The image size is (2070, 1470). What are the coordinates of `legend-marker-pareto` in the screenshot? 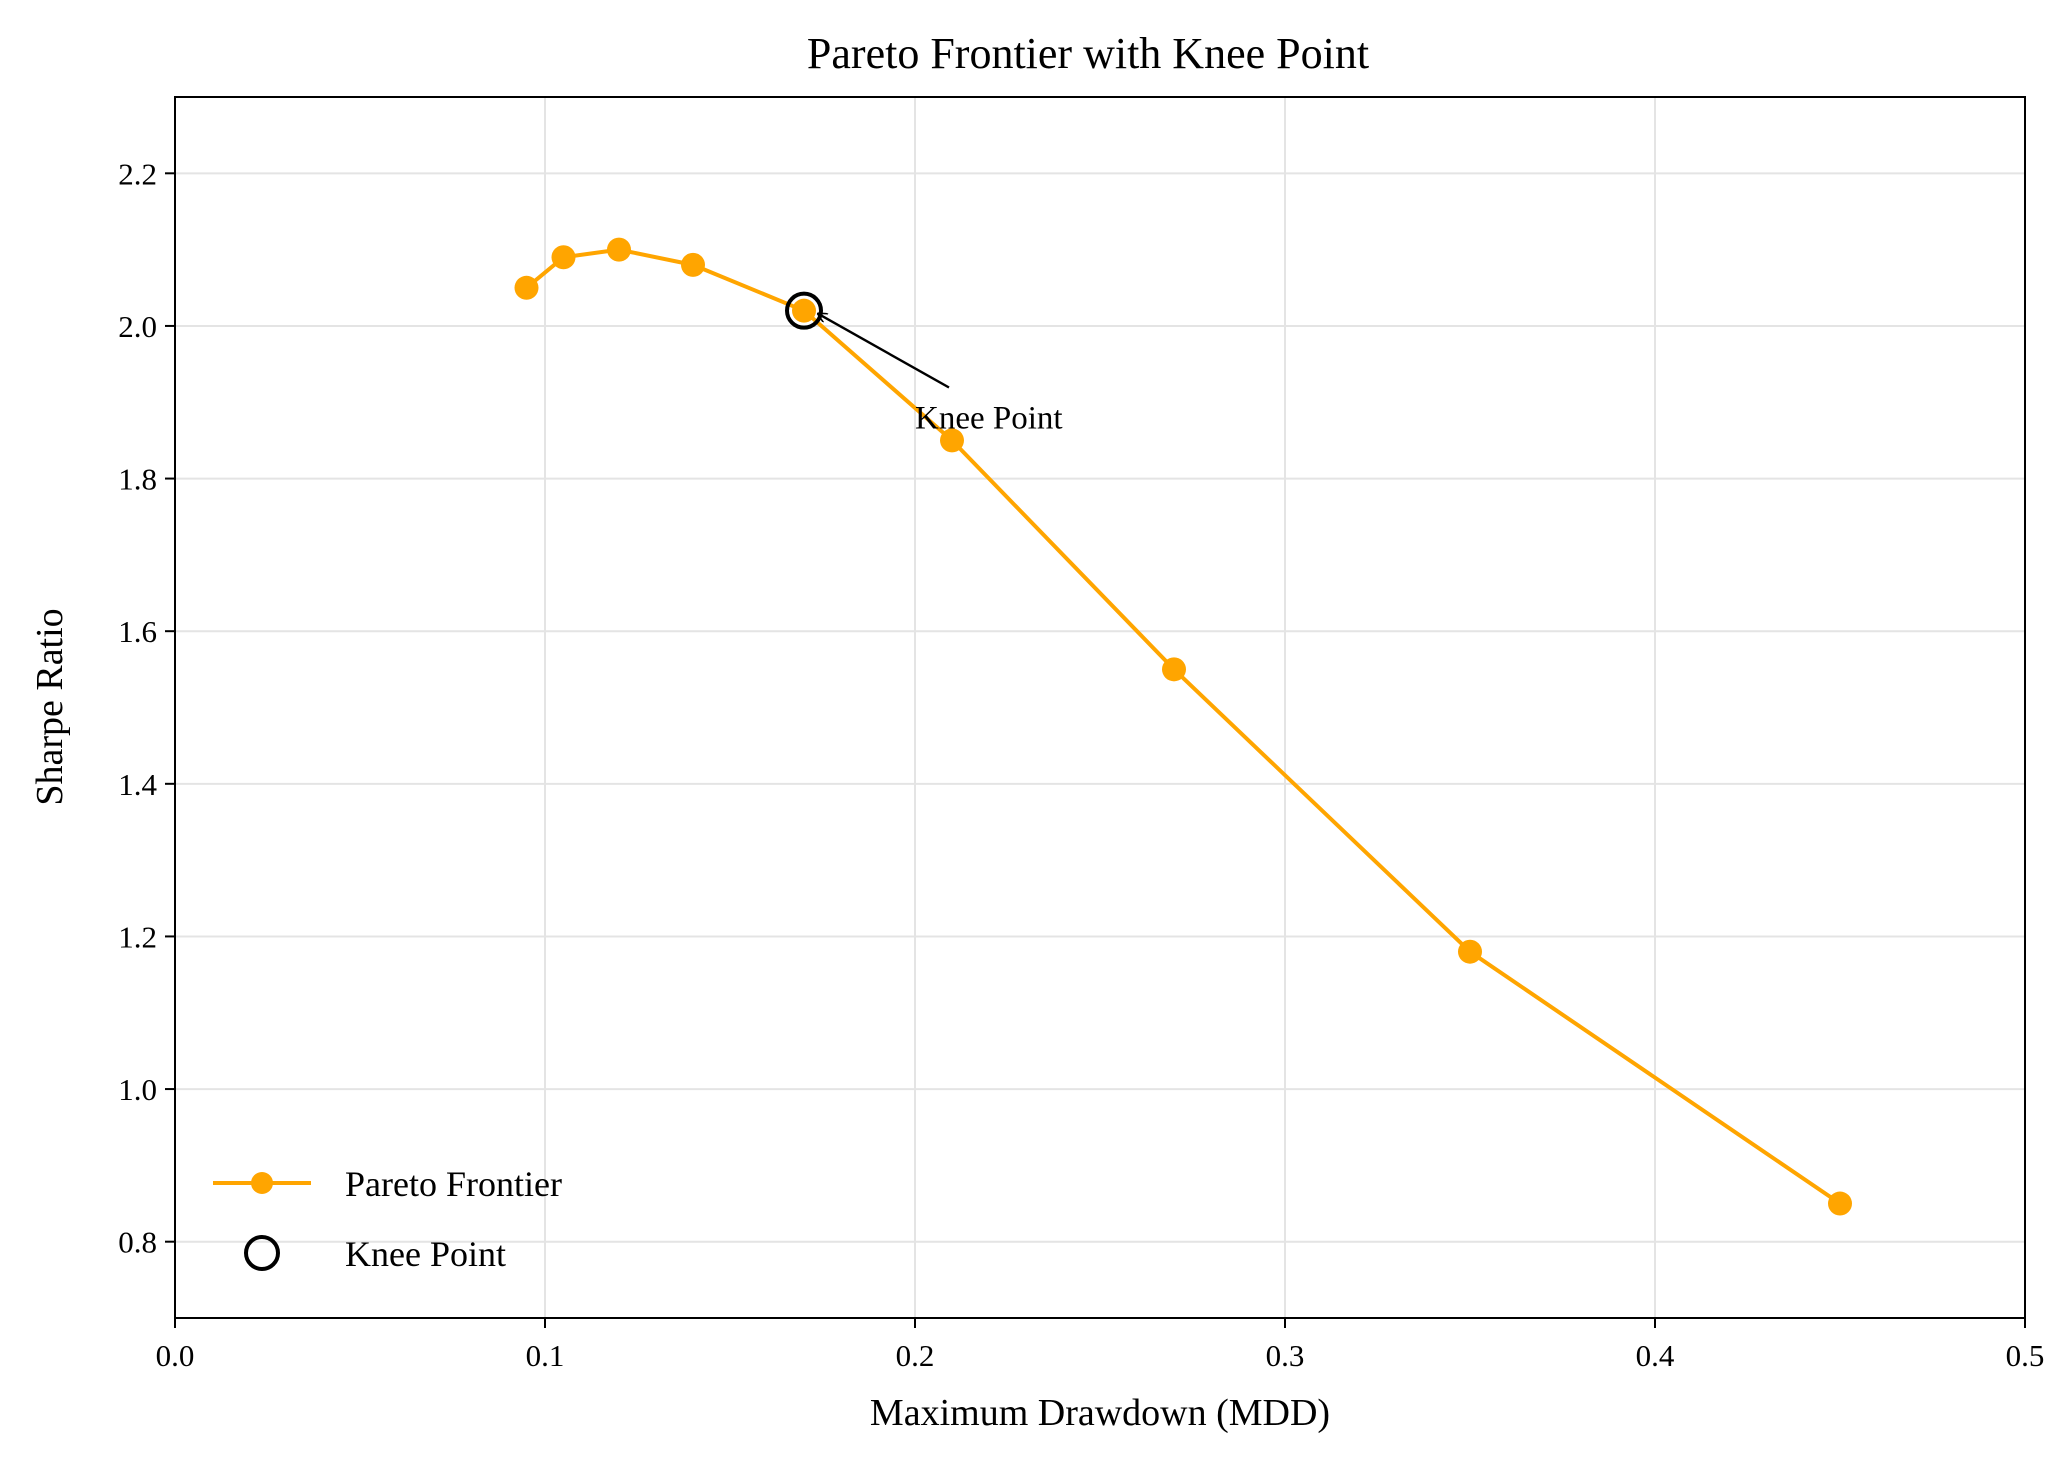 It's located at (262, 1183).